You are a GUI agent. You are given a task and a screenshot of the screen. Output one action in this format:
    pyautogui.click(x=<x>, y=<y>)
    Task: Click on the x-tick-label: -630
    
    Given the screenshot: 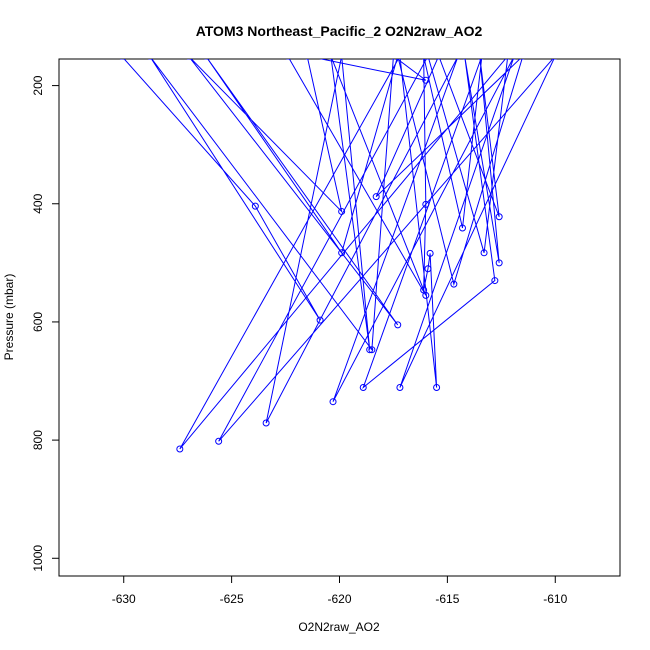 What is the action you would take?
    pyautogui.click(x=124, y=599)
    